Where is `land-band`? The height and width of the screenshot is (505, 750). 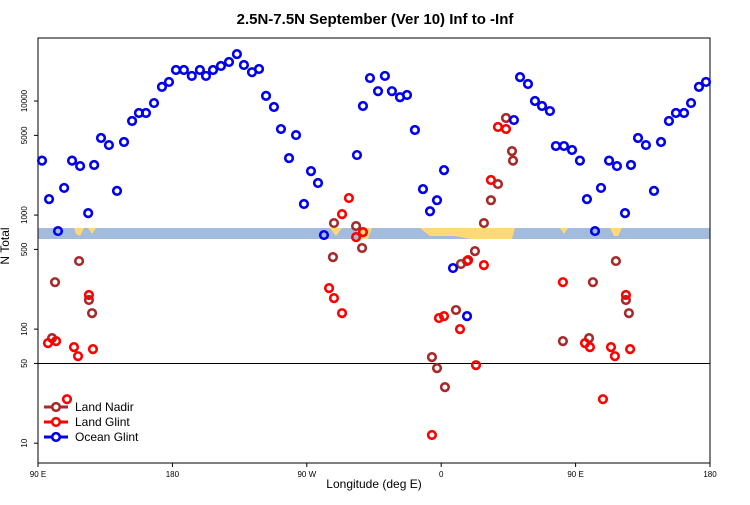 land-band is located at coordinates (374, 233).